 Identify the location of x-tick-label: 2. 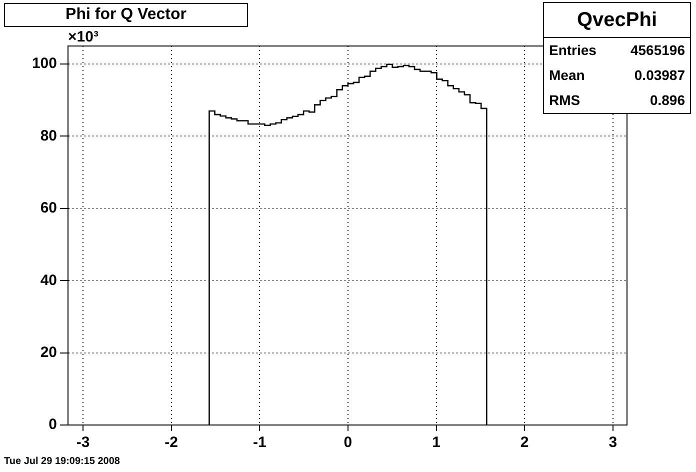
(524, 443).